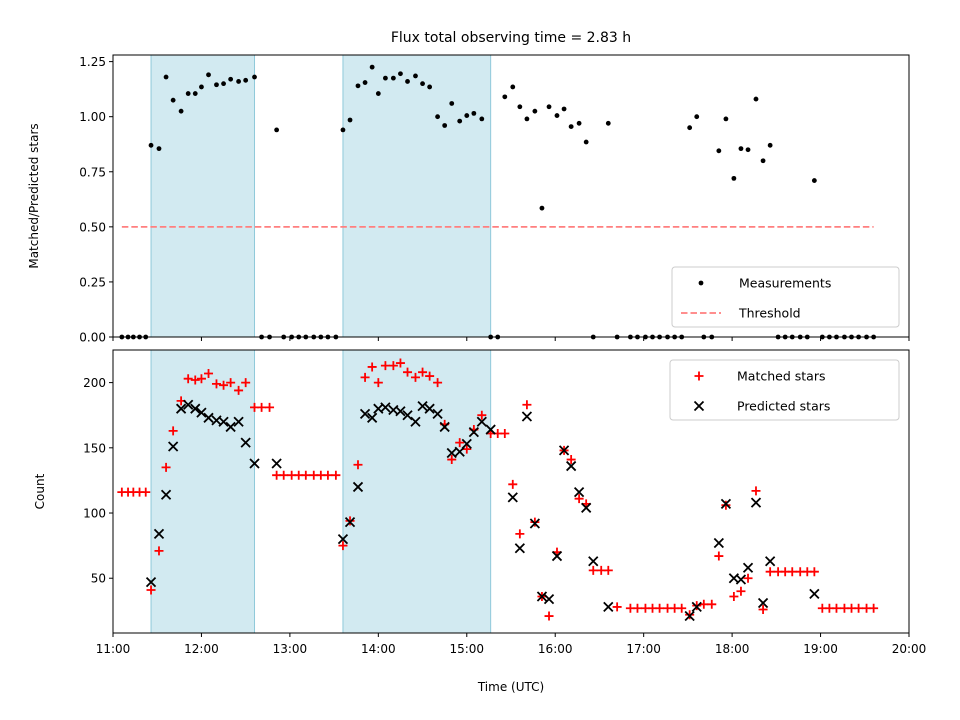  Describe the element at coordinates (510, 687) in the screenshot. I see `x-axis-label: Time (UTC)` at that location.